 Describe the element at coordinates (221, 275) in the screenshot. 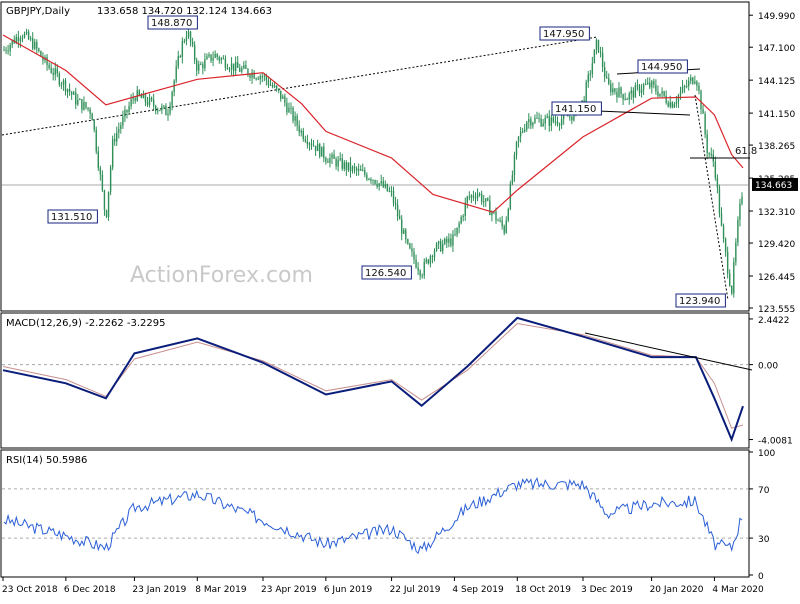

I see `watermark: ActionForex.com` at that location.